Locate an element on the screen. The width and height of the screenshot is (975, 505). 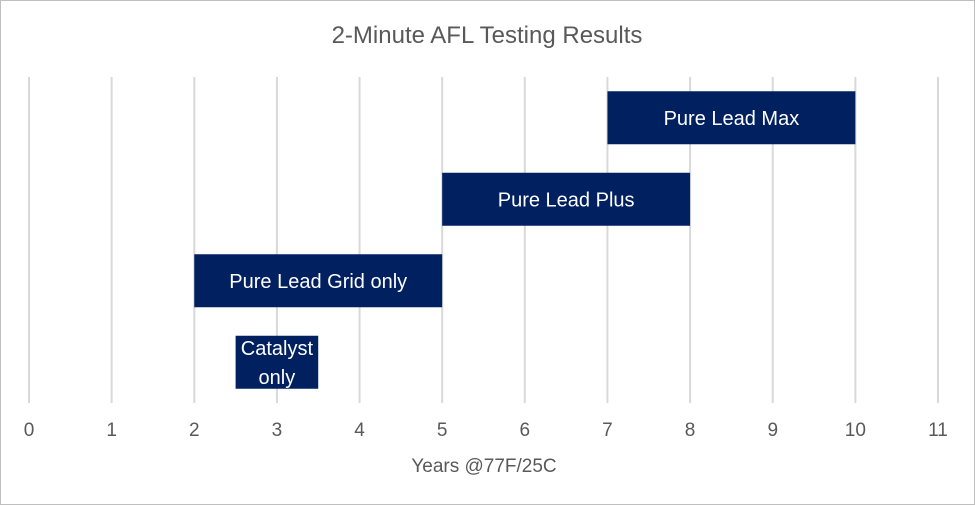
range-bar: Pure Lead Plus is located at coordinates (566, 199).